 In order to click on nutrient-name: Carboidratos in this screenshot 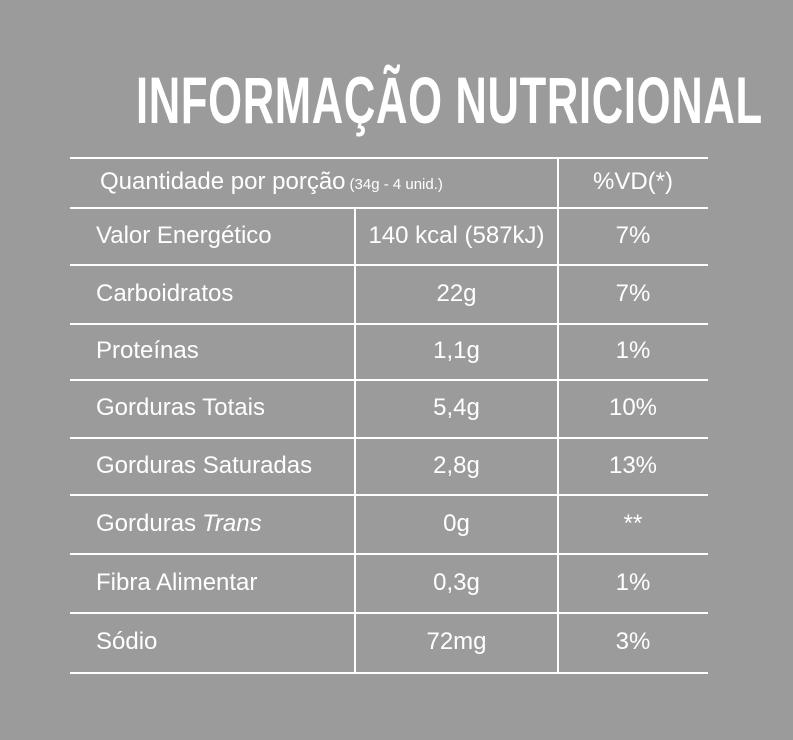, I will do `click(165, 293)`.